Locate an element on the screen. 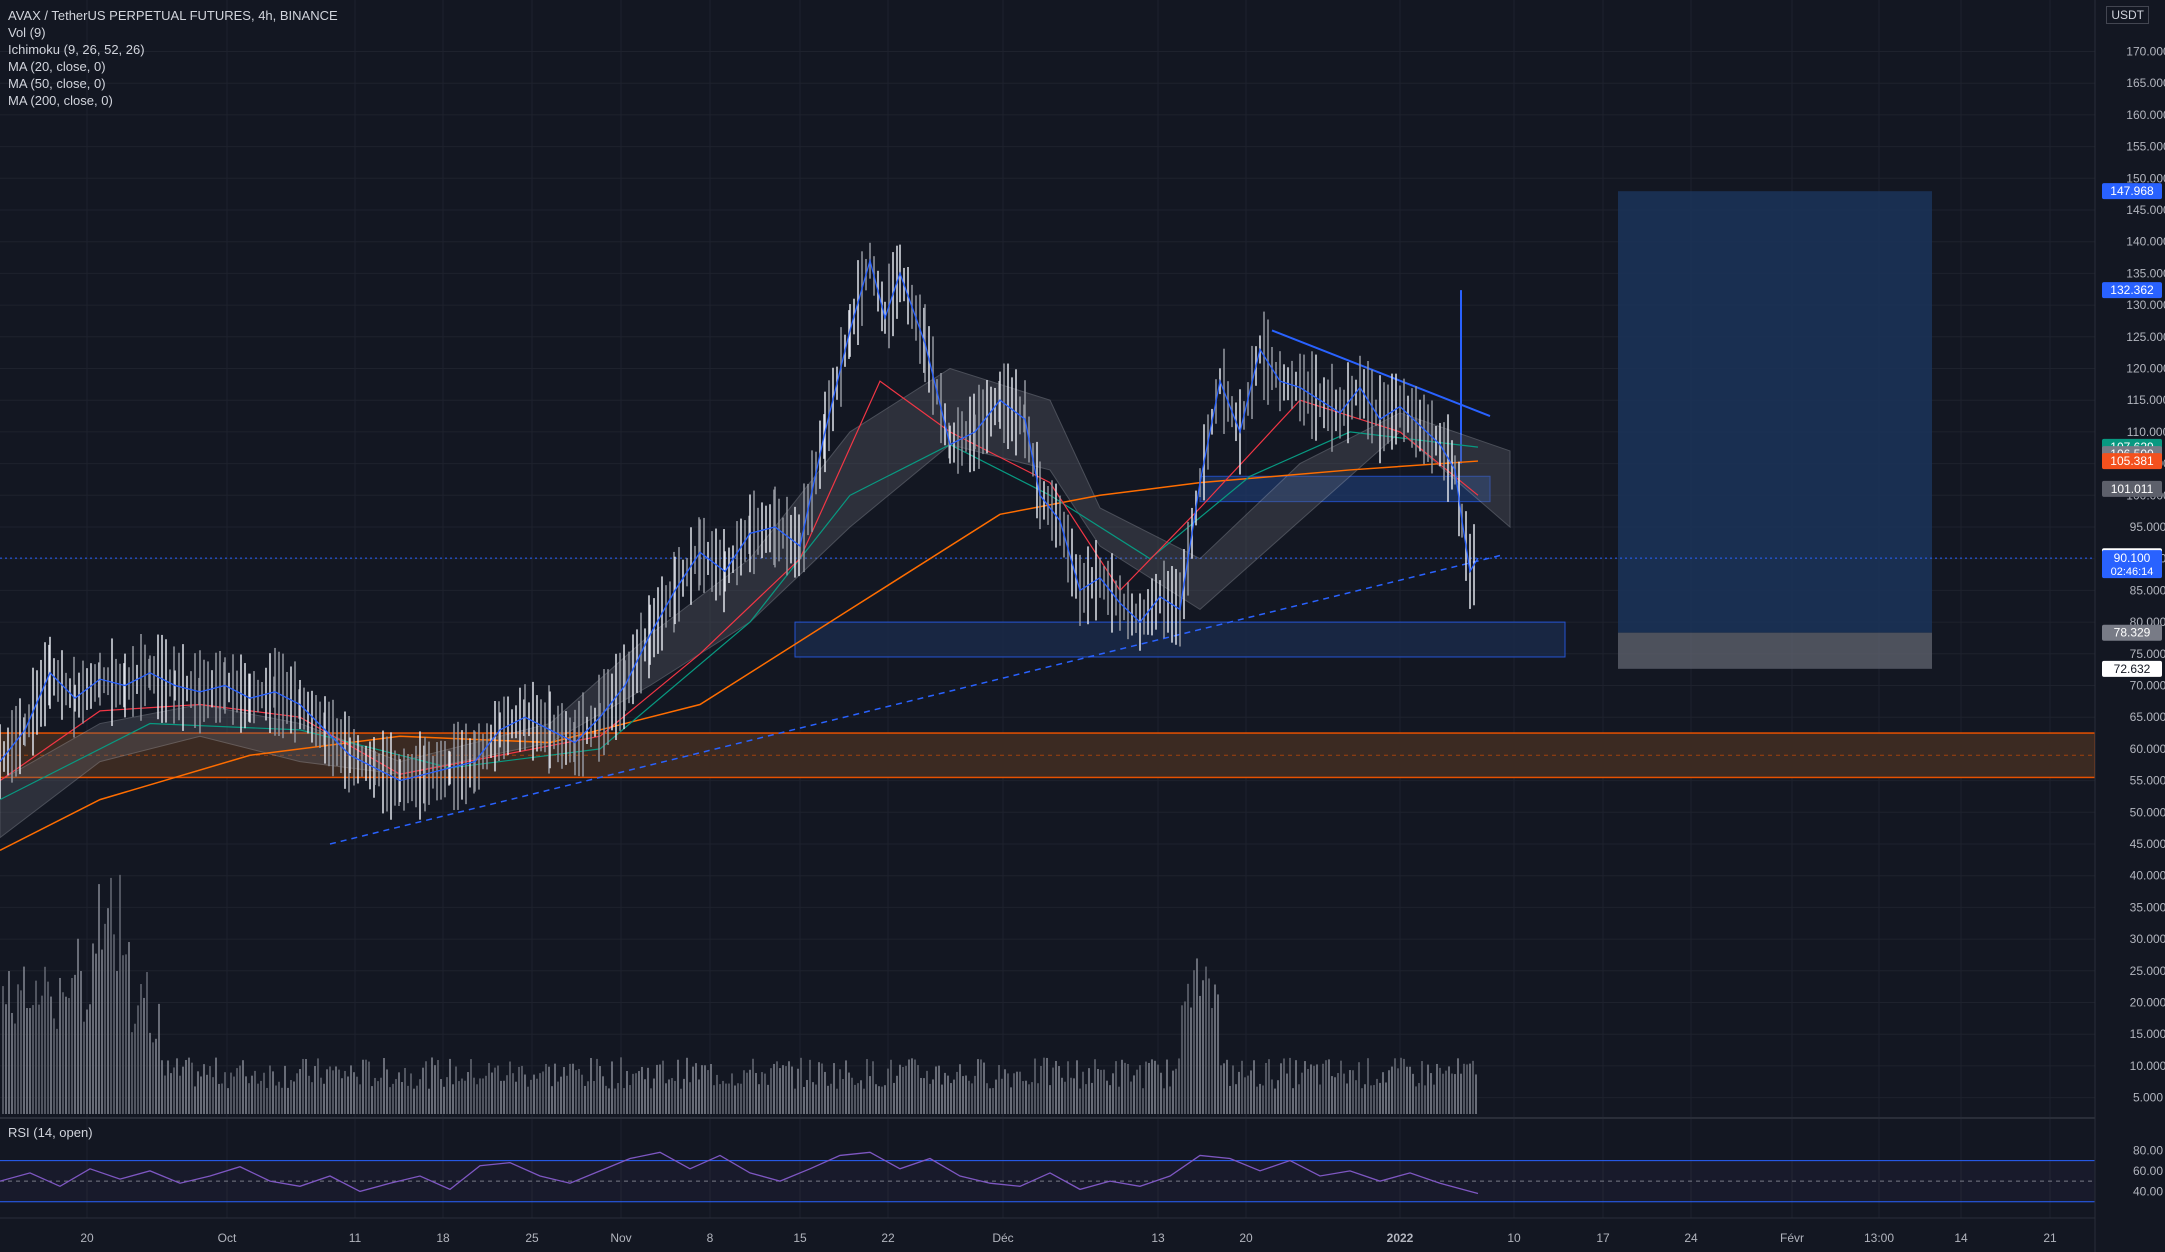 Image resolution: width=2165 pixels, height=1252 pixels. indicator-ma200: MA (200, close, 0) is located at coordinates (60, 100).